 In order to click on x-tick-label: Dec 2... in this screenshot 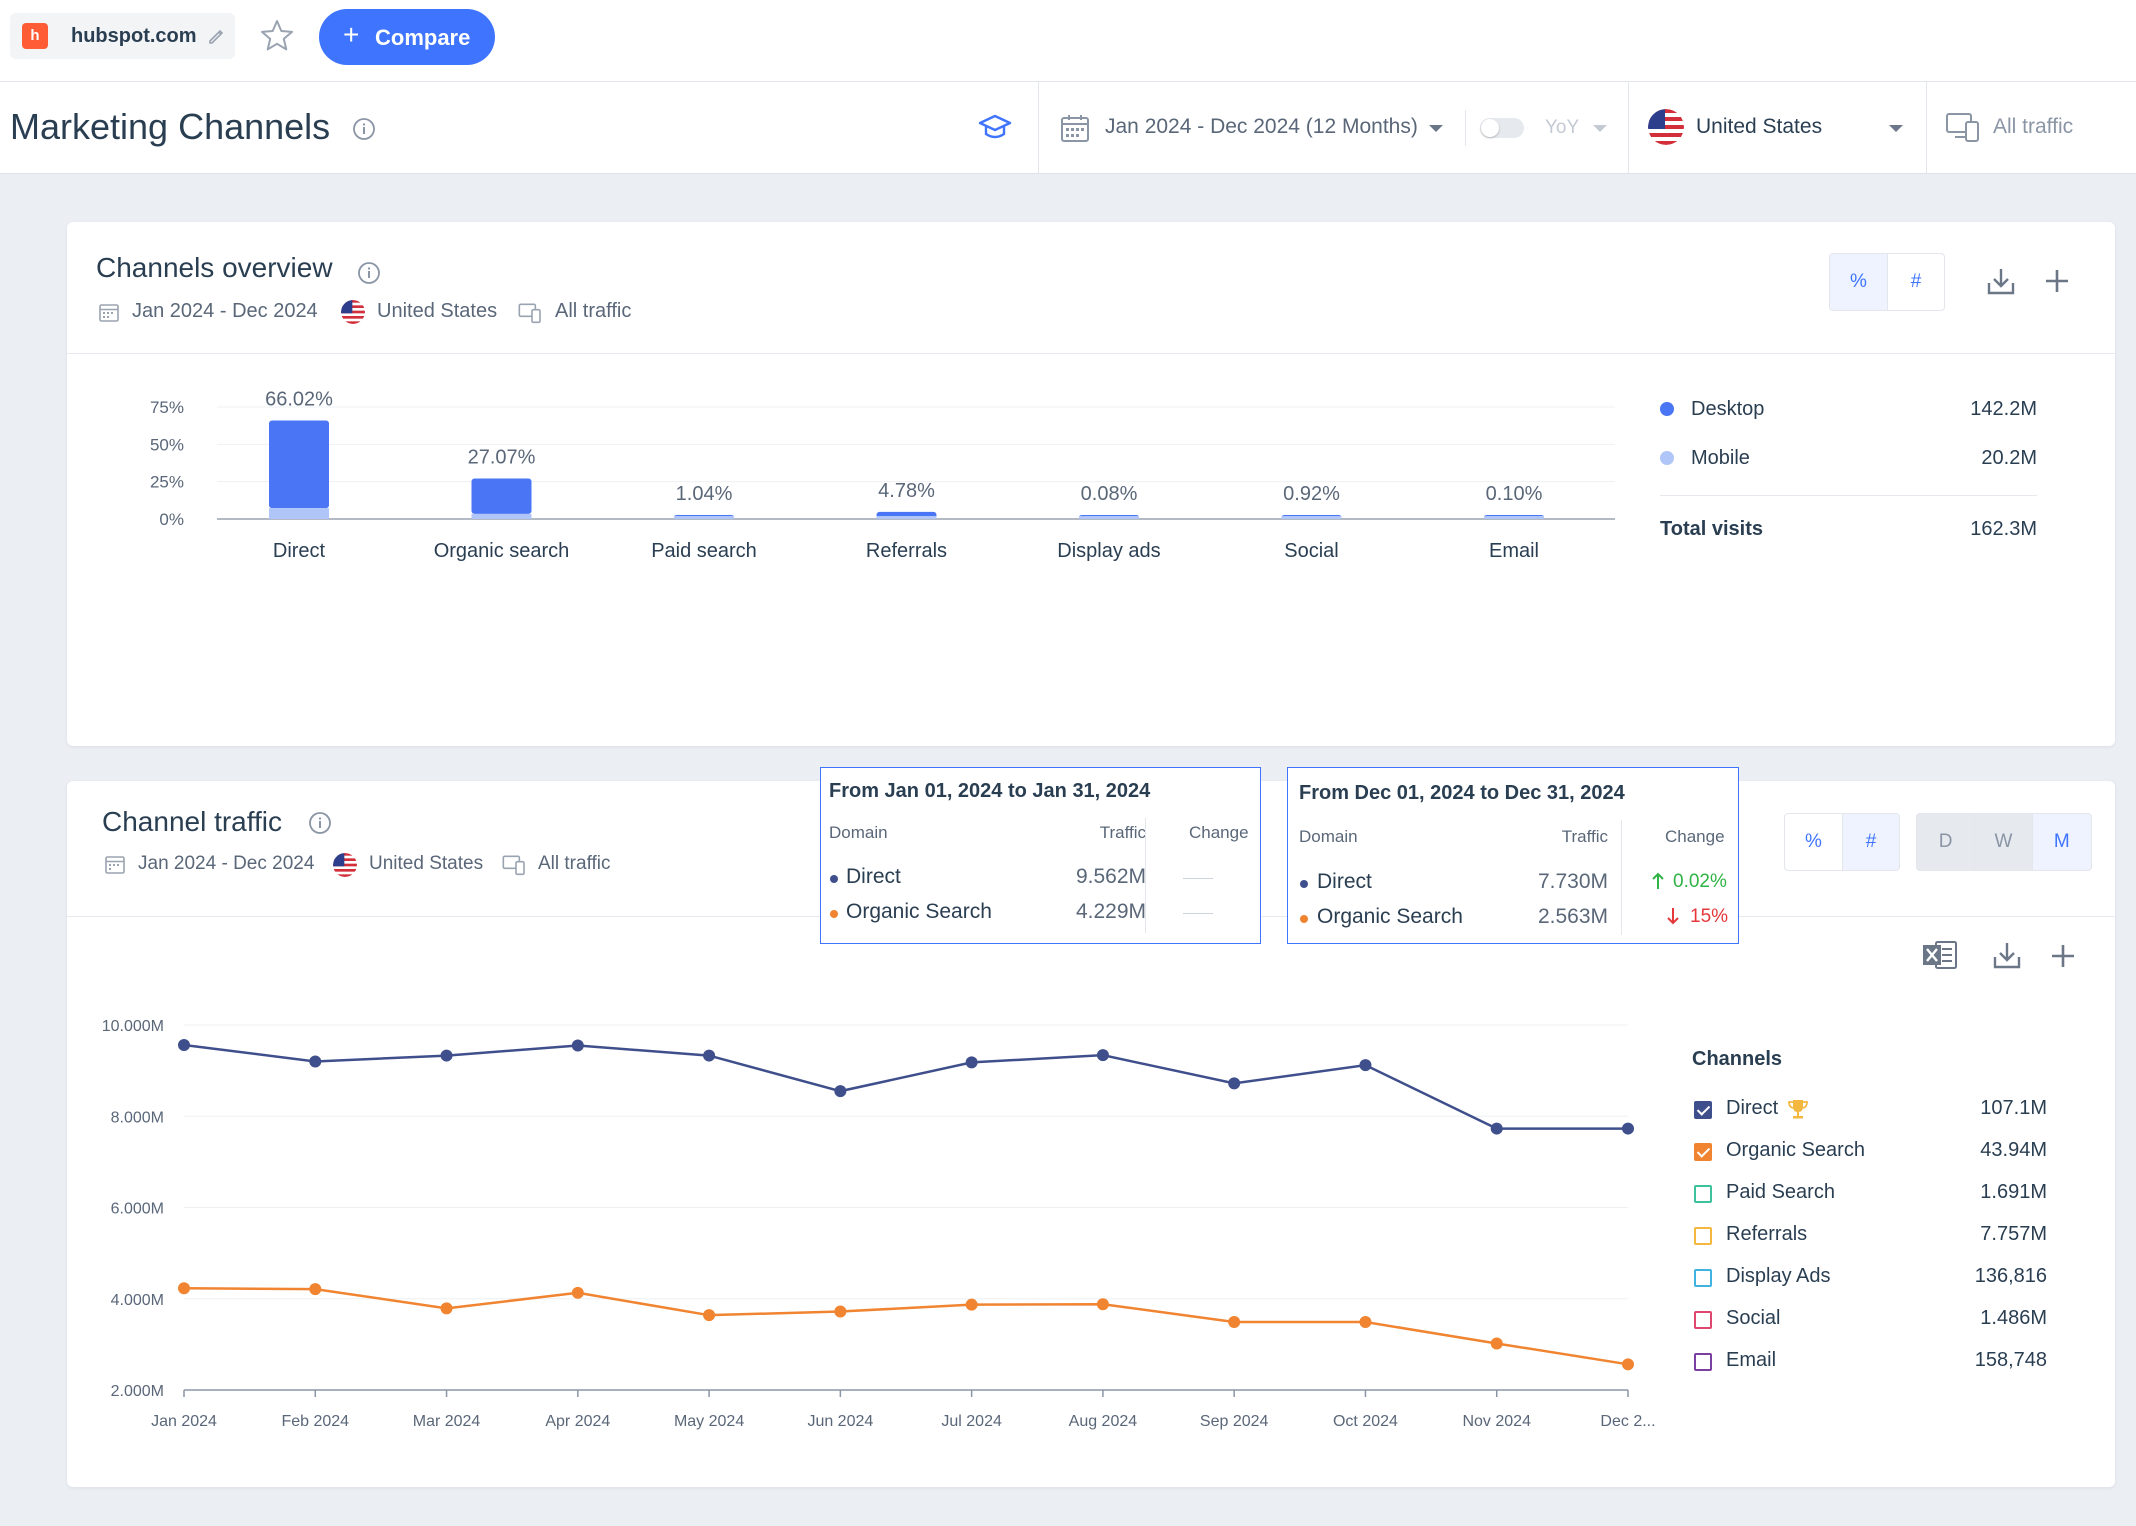, I will do `click(1627, 1421)`.